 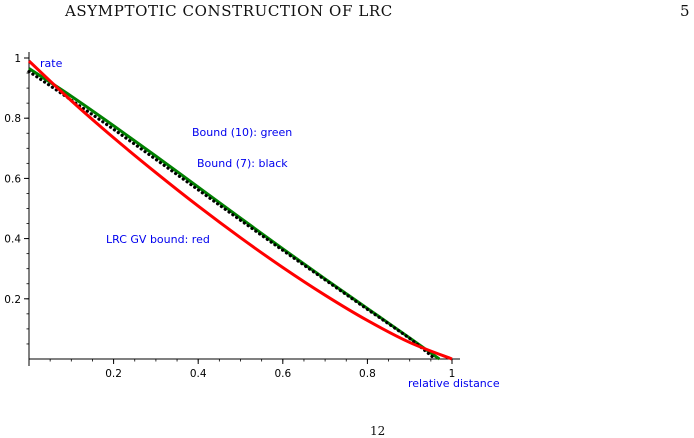 What do you see at coordinates (17, 59) in the screenshot?
I see `y-tick-label: 1` at bounding box center [17, 59].